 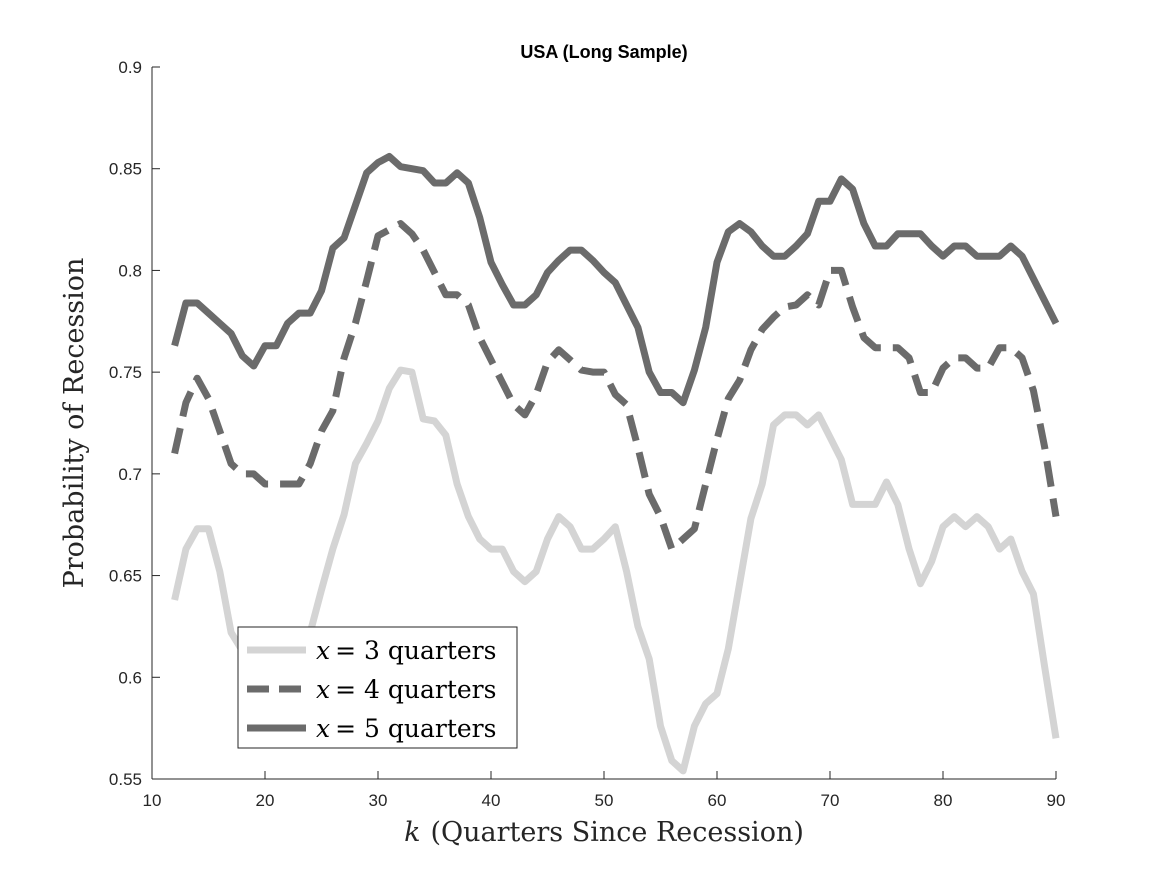 I want to click on y-tick-label: 0.85, so click(x=125, y=169).